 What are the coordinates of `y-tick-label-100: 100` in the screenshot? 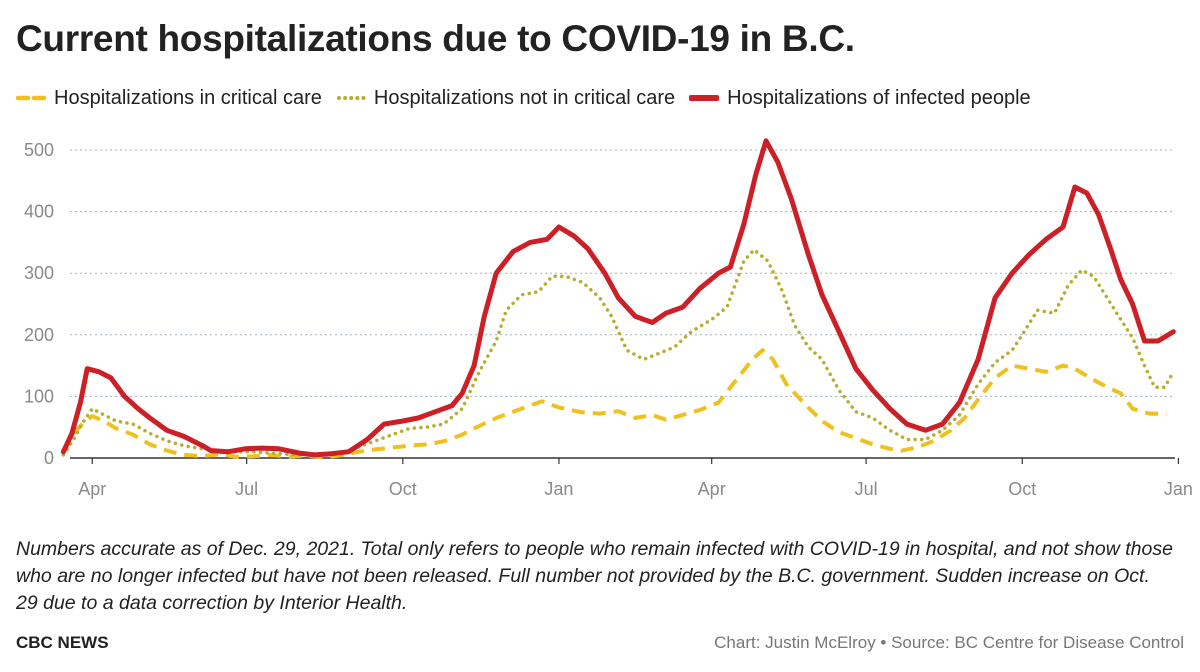 It's located at (39, 396).